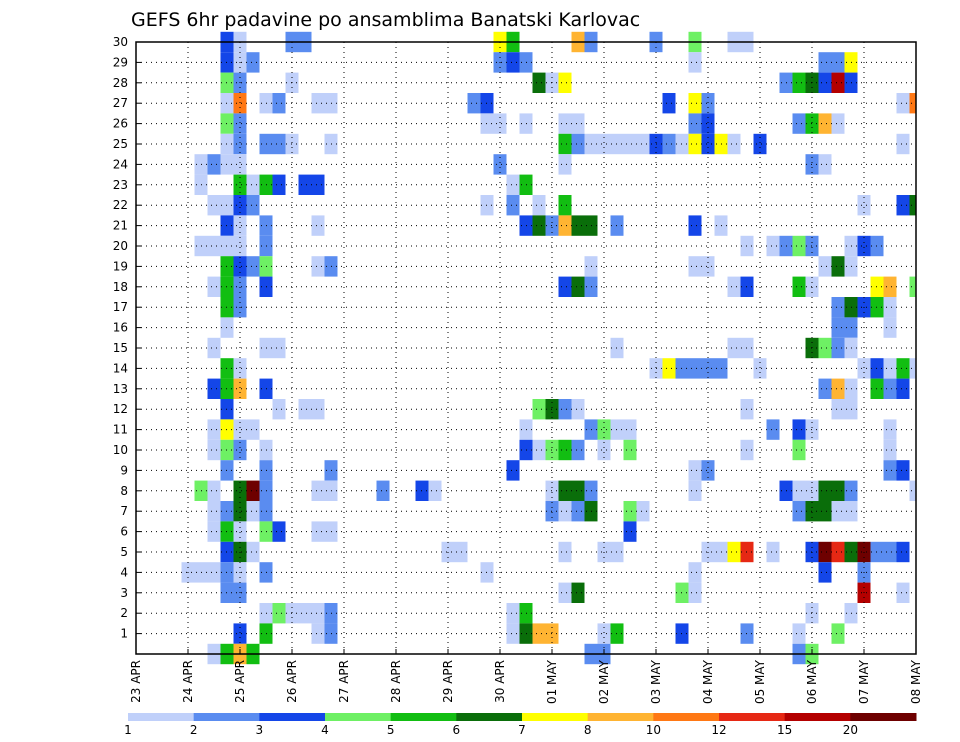  What do you see at coordinates (552, 681) in the screenshot?
I see `x-tick-label: 01 MAY` at bounding box center [552, 681].